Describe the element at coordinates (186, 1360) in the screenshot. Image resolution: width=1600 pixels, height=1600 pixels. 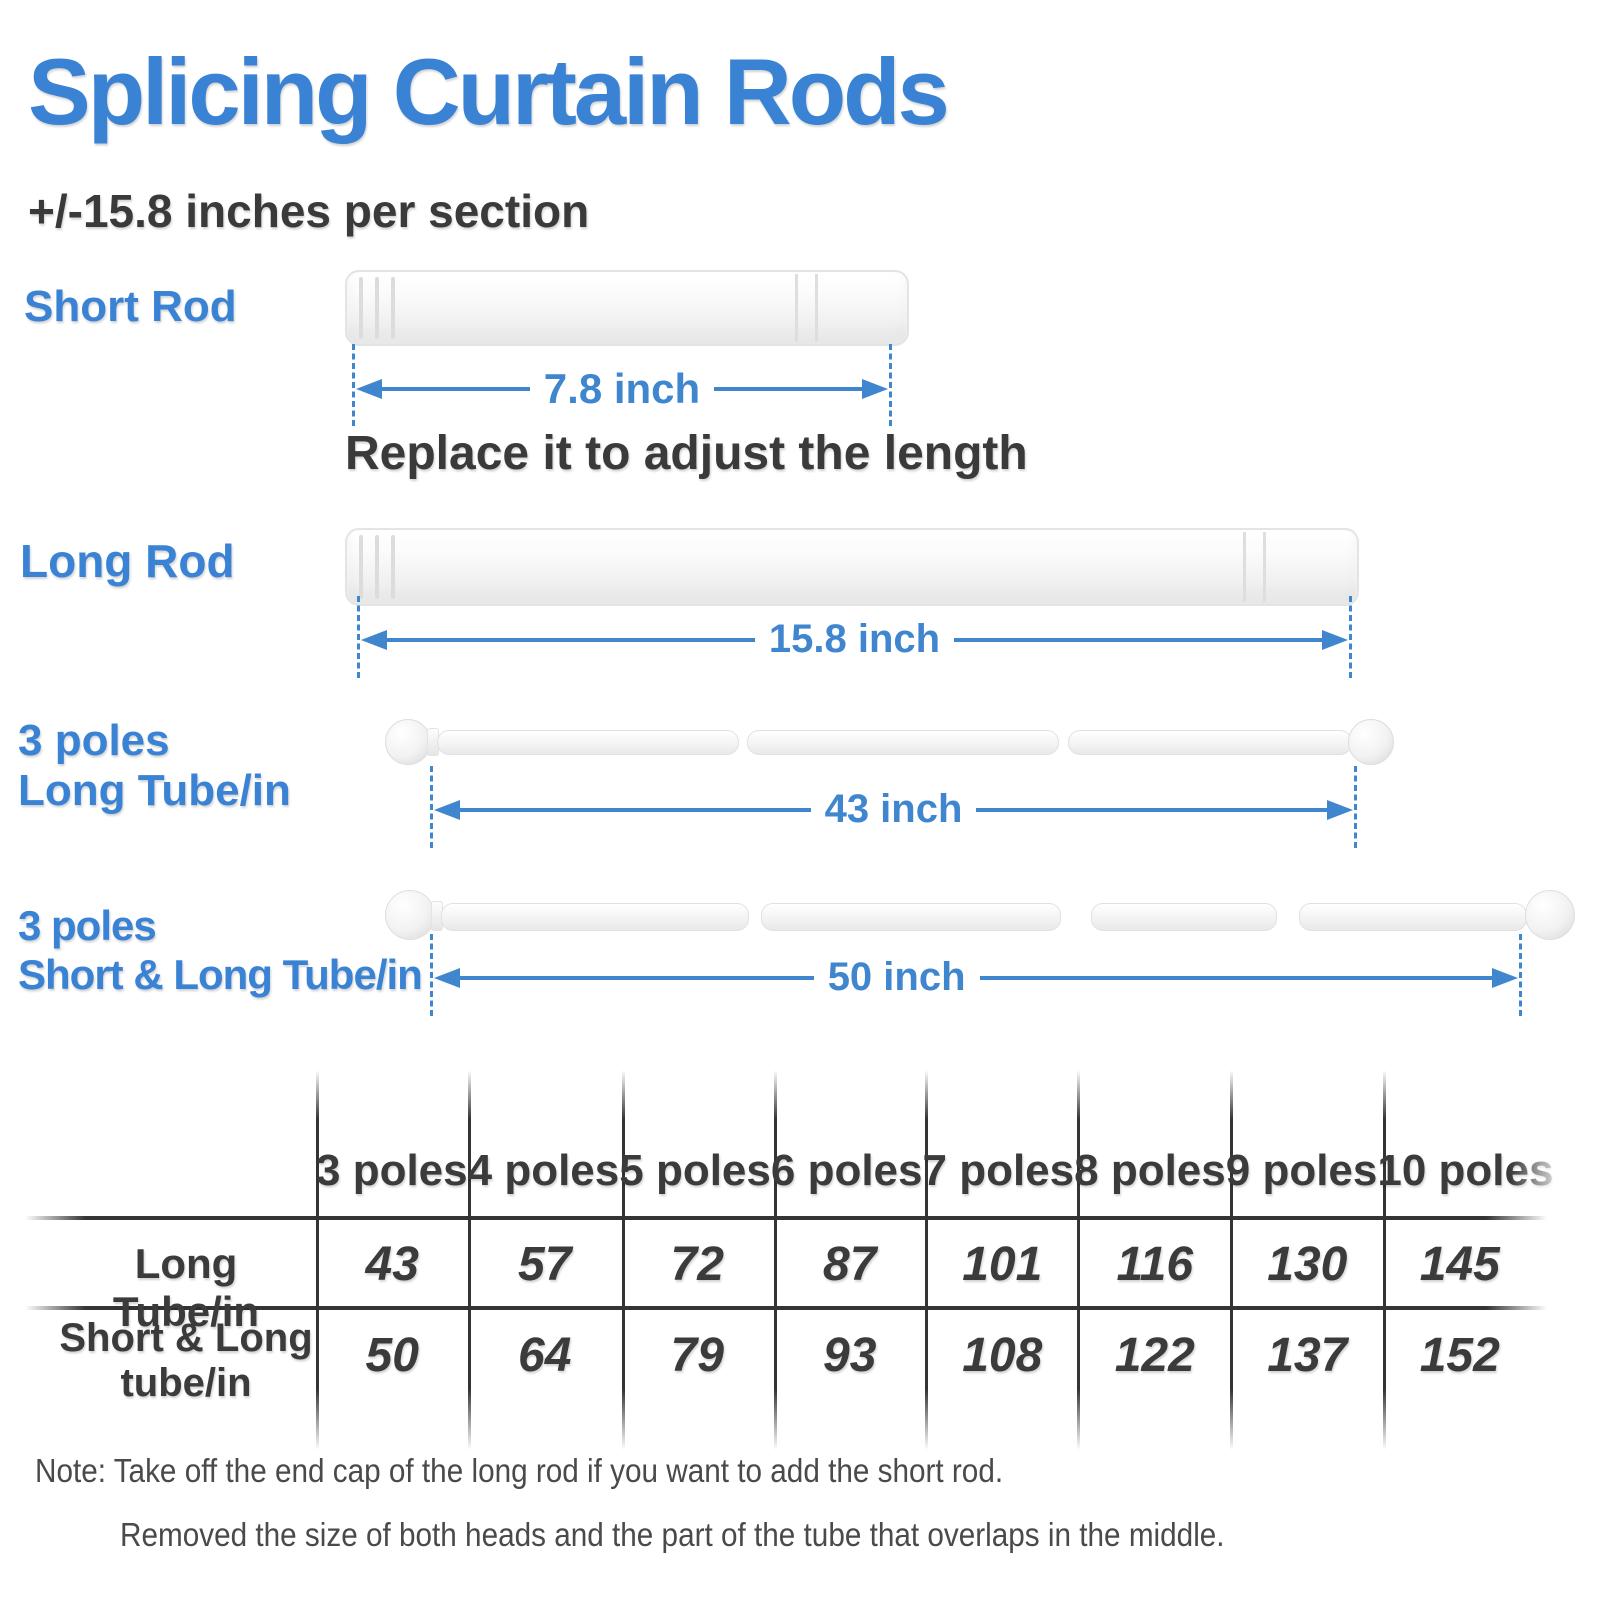
I see `row-label-short-long-tube: Short & Long tube/in` at that location.